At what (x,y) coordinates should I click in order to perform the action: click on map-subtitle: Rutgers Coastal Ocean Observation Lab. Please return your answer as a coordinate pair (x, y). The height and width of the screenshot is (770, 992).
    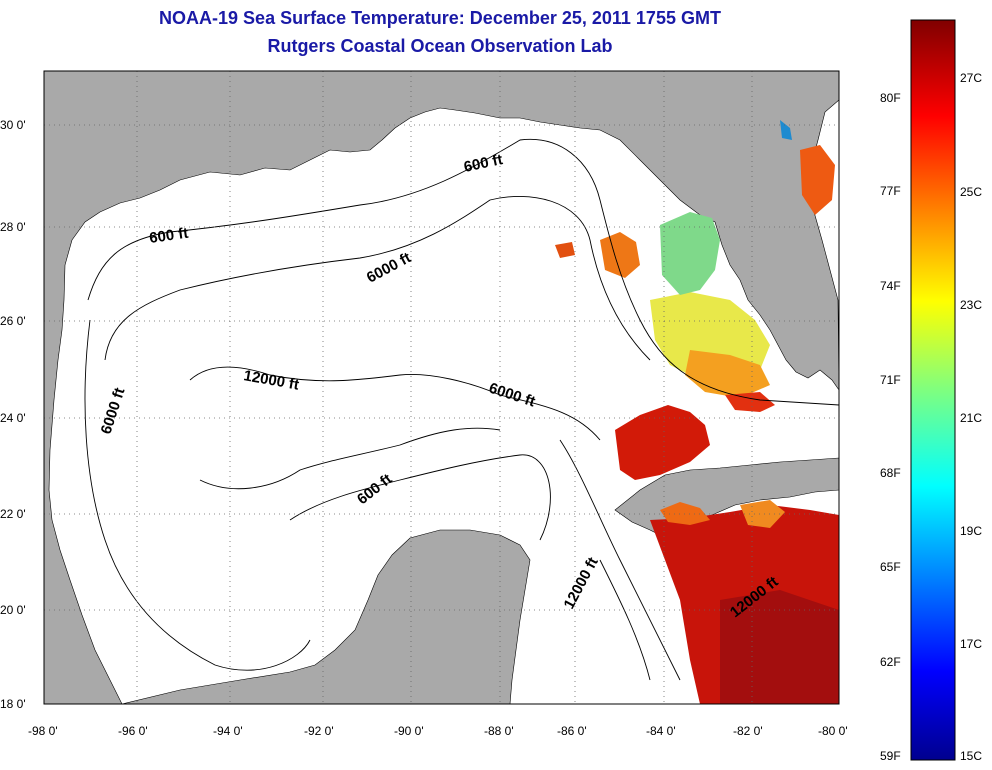
    Looking at the image, I should click on (440, 46).